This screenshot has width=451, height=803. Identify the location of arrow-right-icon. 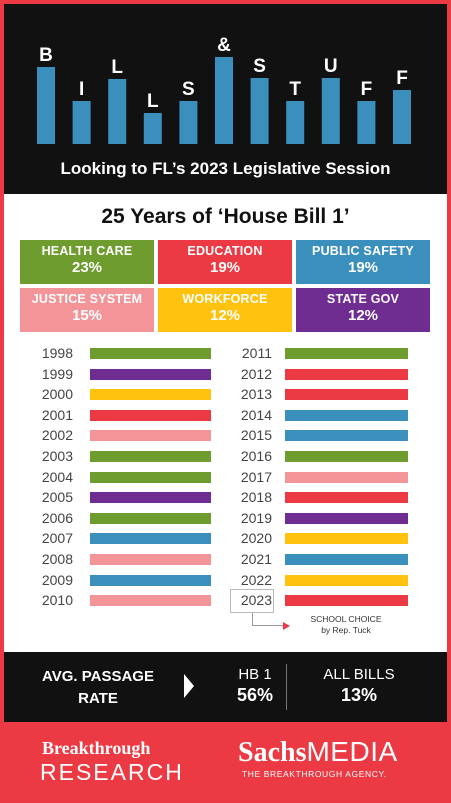
(286, 626).